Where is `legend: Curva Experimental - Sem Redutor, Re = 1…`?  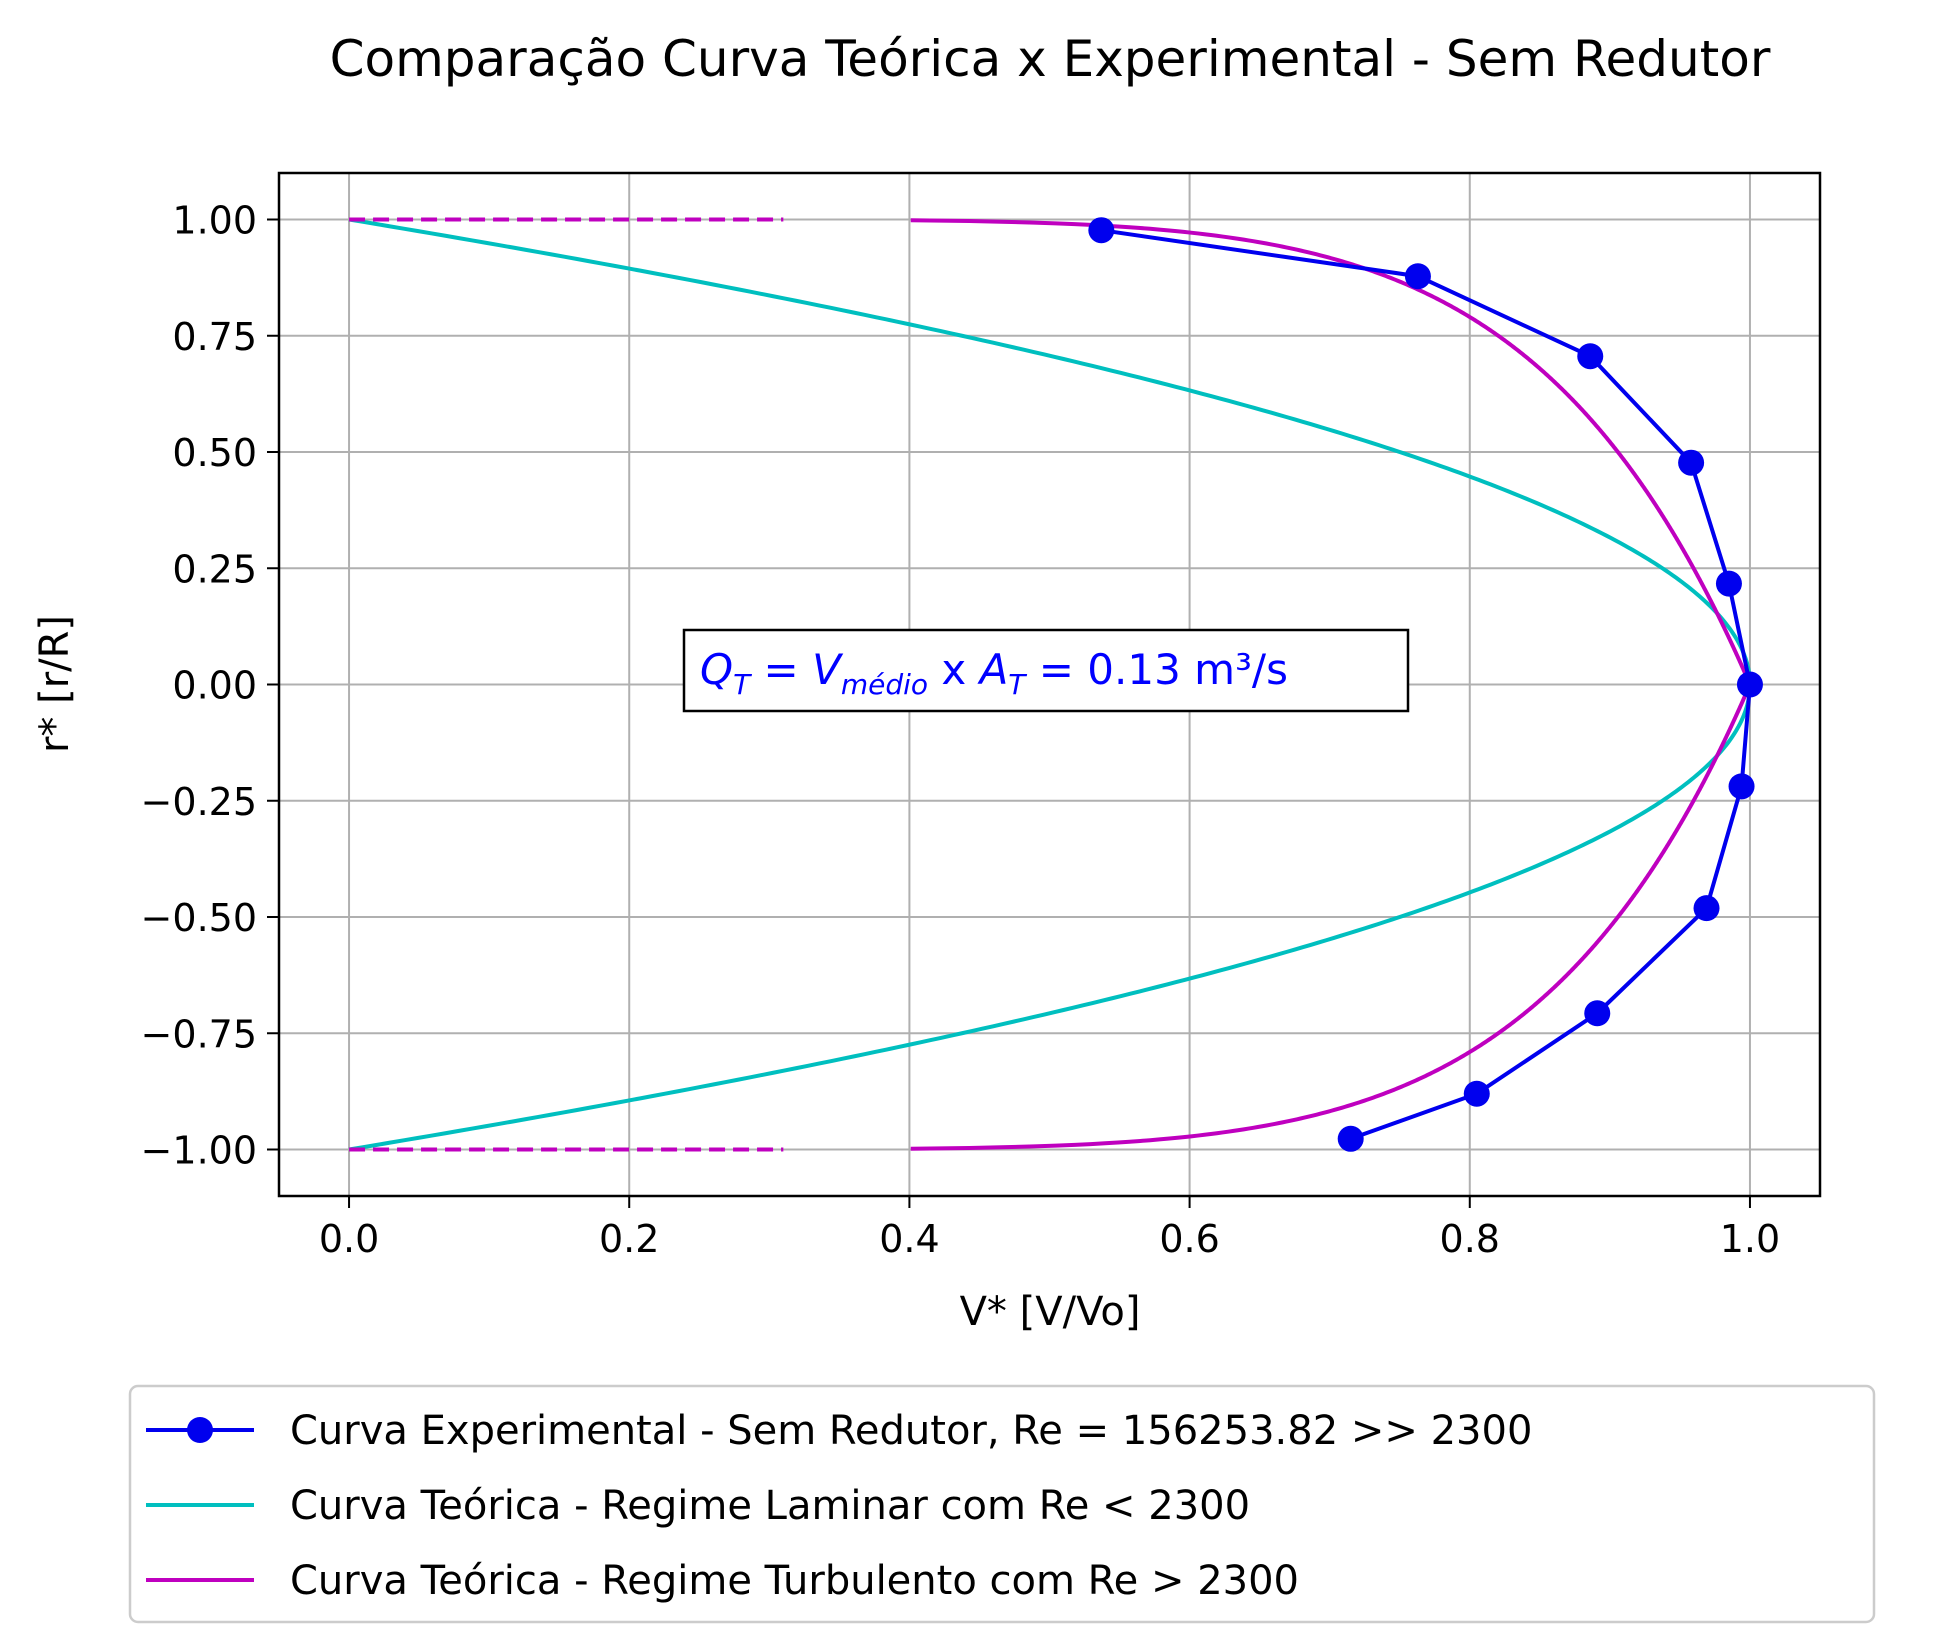 legend: Curva Experimental - Sem Redutor, Re = 1… is located at coordinates (1002, 1504).